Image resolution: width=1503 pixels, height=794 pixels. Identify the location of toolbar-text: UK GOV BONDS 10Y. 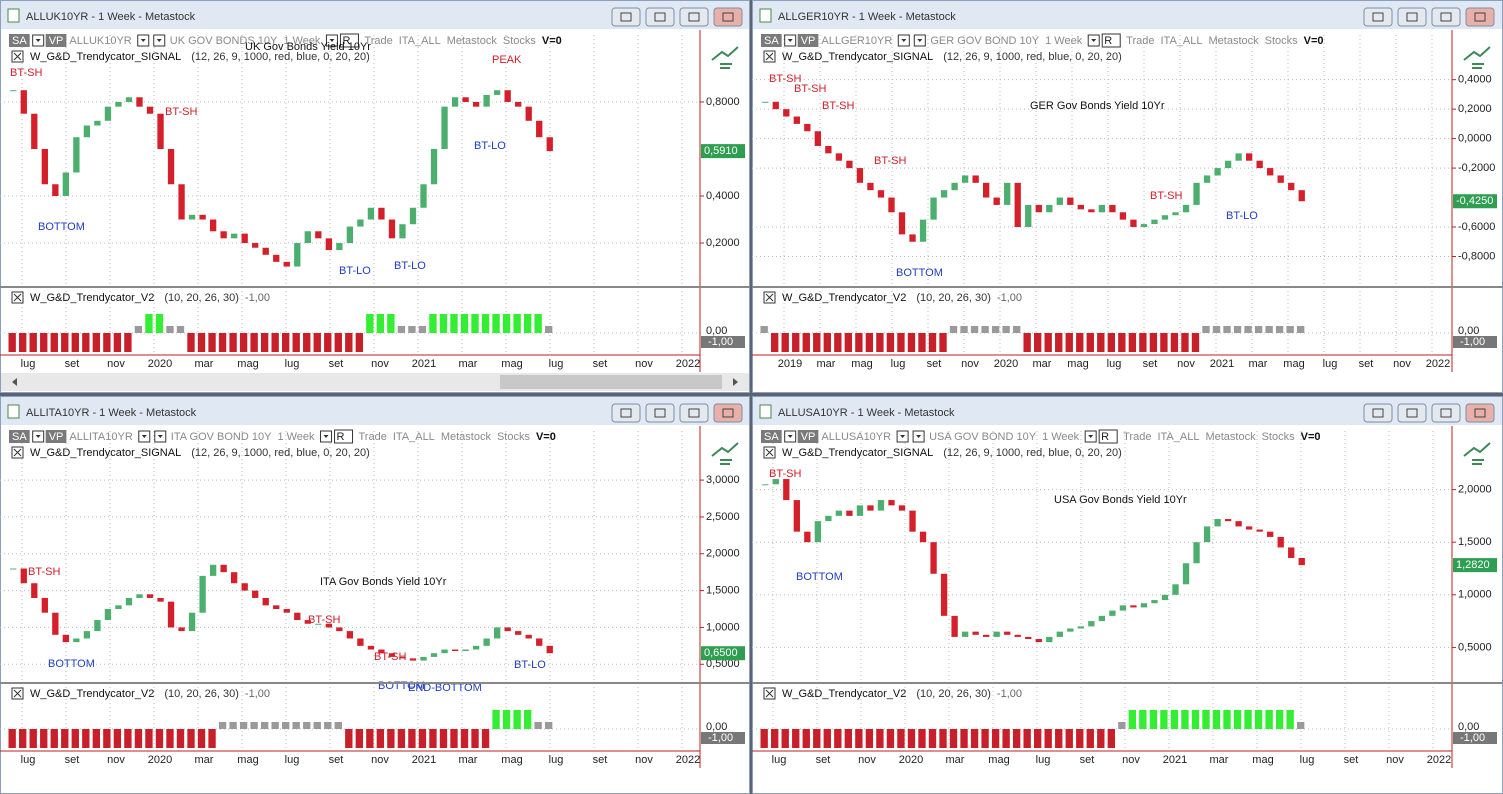
(224, 41).